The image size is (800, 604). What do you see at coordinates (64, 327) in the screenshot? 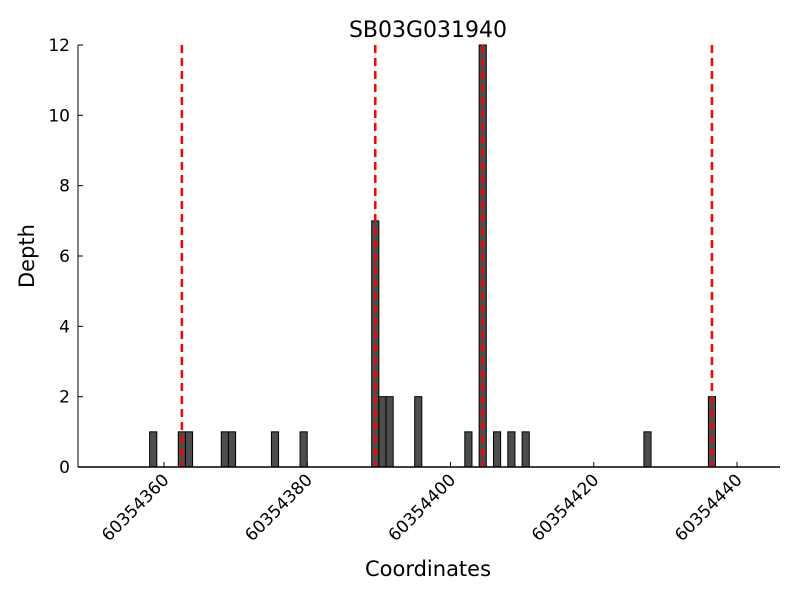
I see `y-tick-label: 4` at bounding box center [64, 327].